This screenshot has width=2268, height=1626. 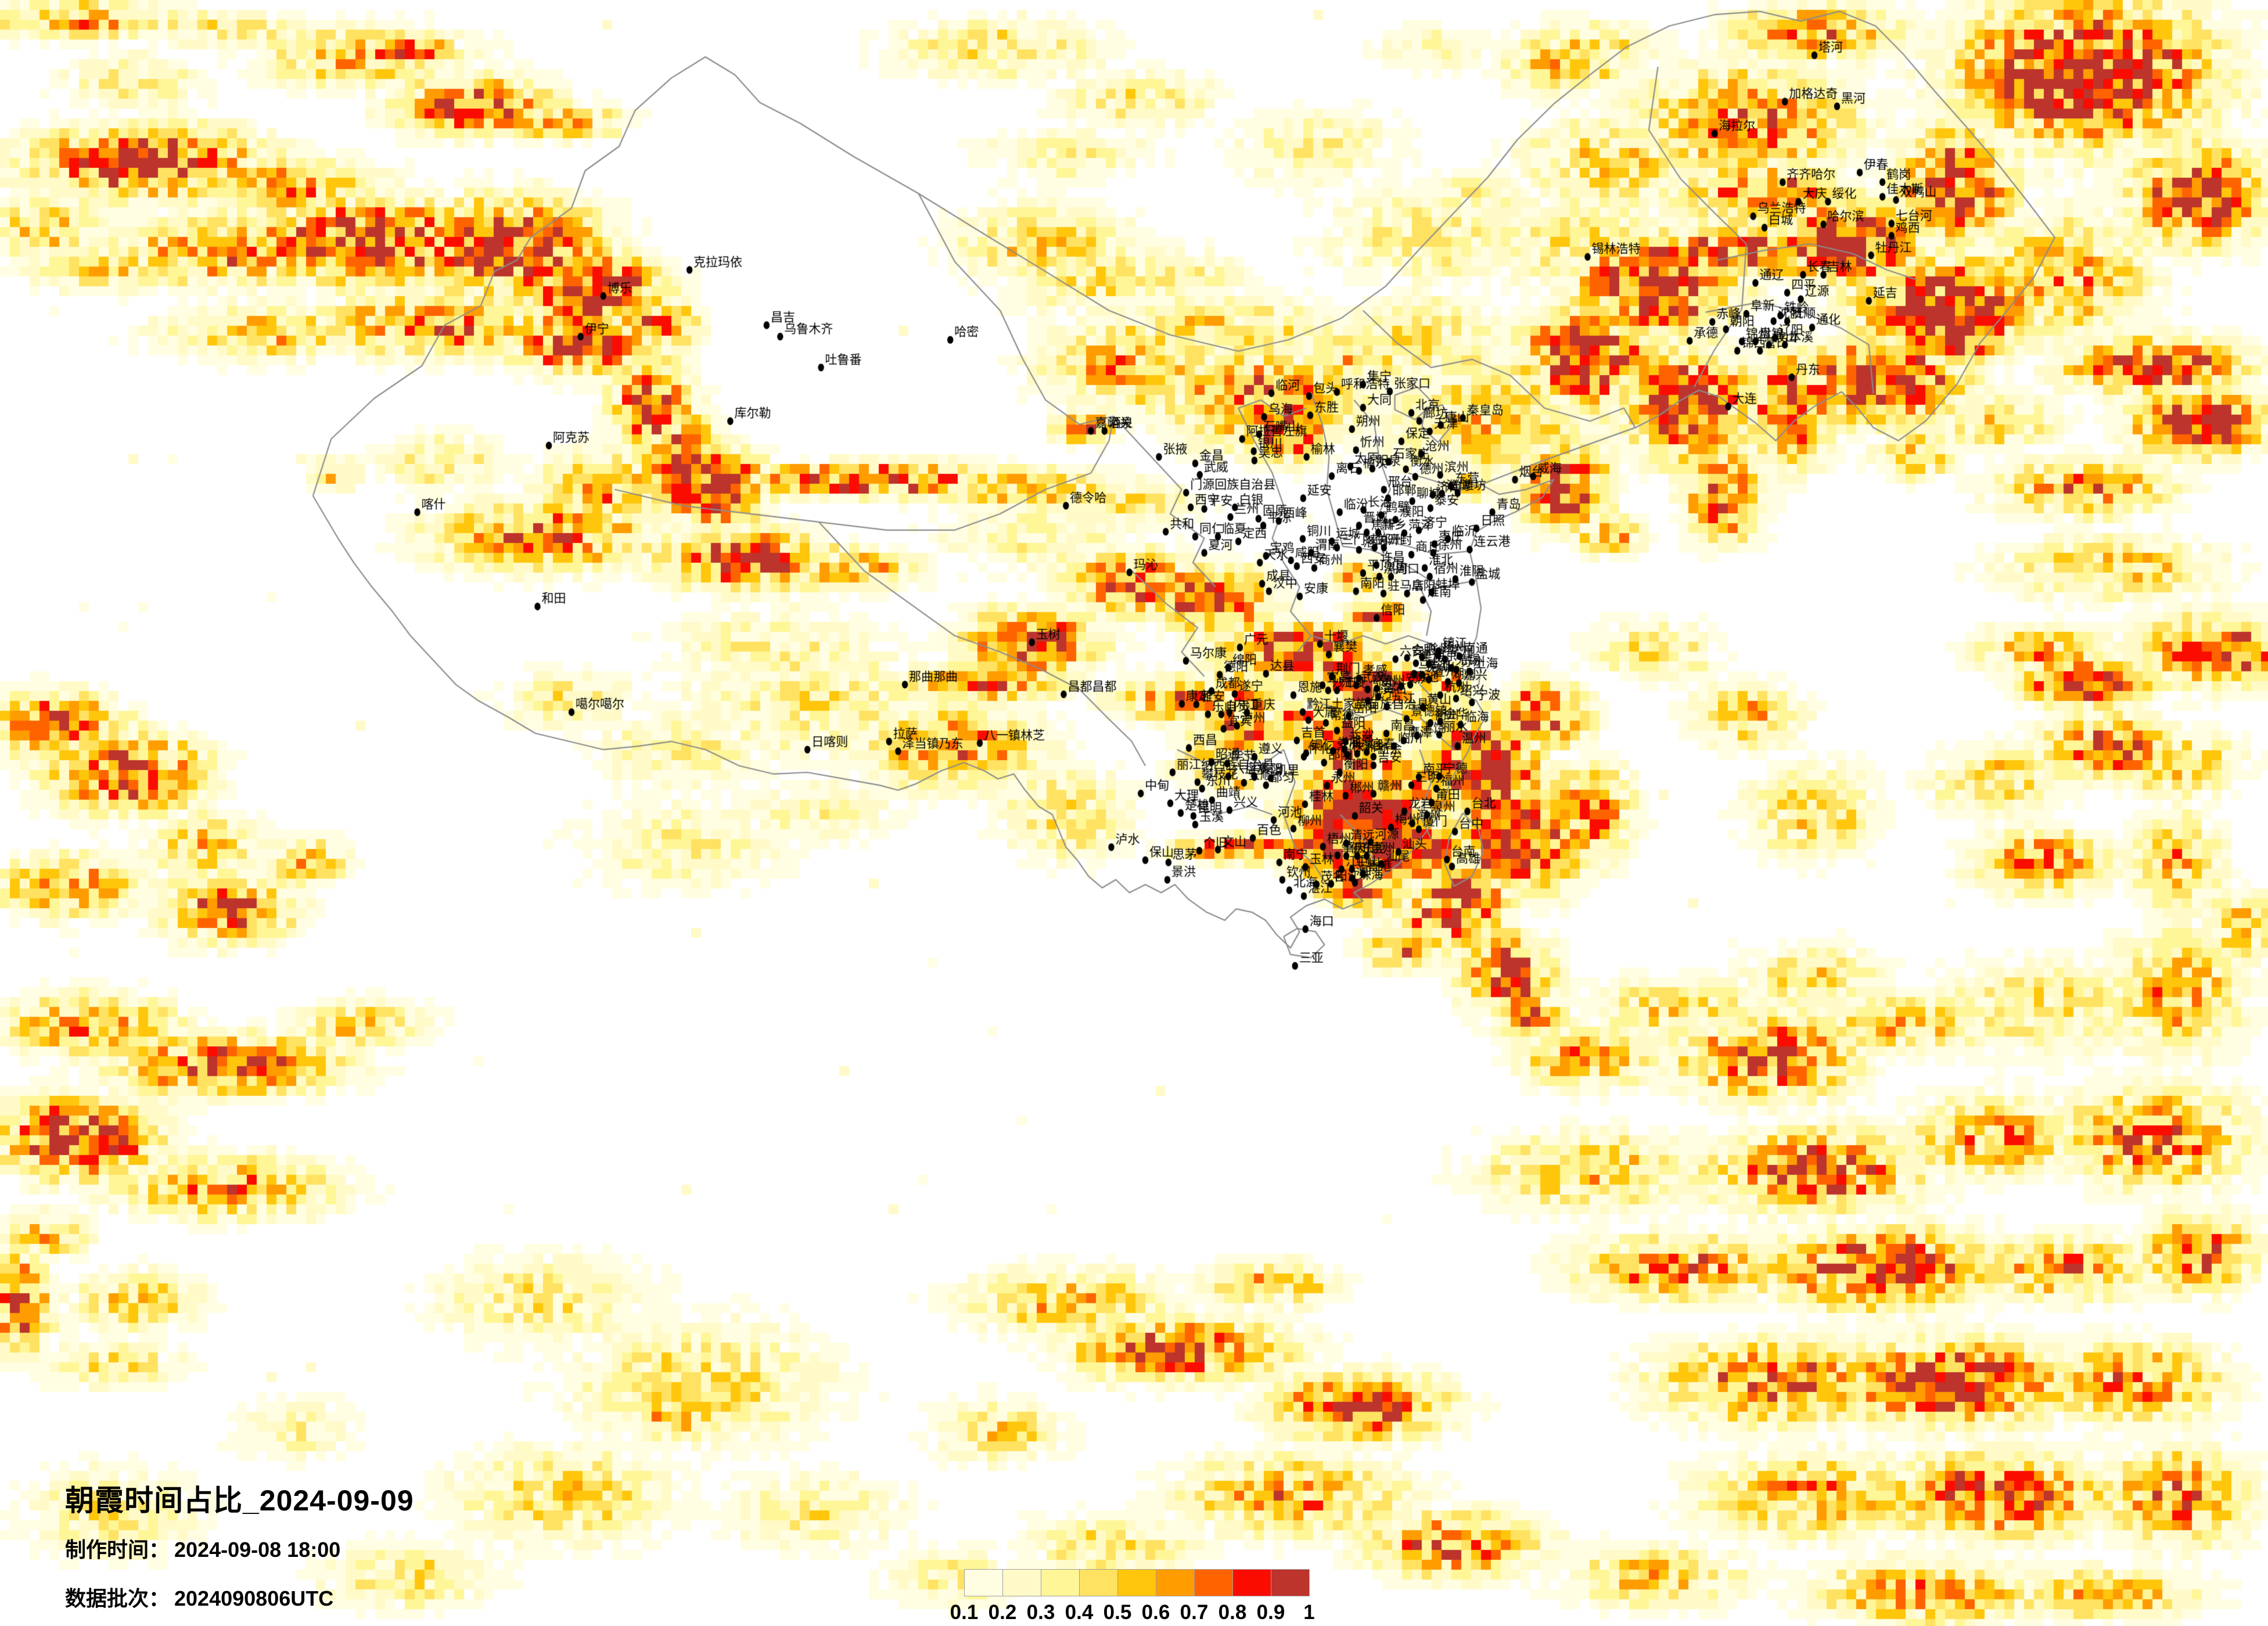 I want to click on legend-tick-row: 0.1 0.2 0.3 0.4 0.5 0.6 0.7 0.8 0.9 1, so click(x=1132, y=1611).